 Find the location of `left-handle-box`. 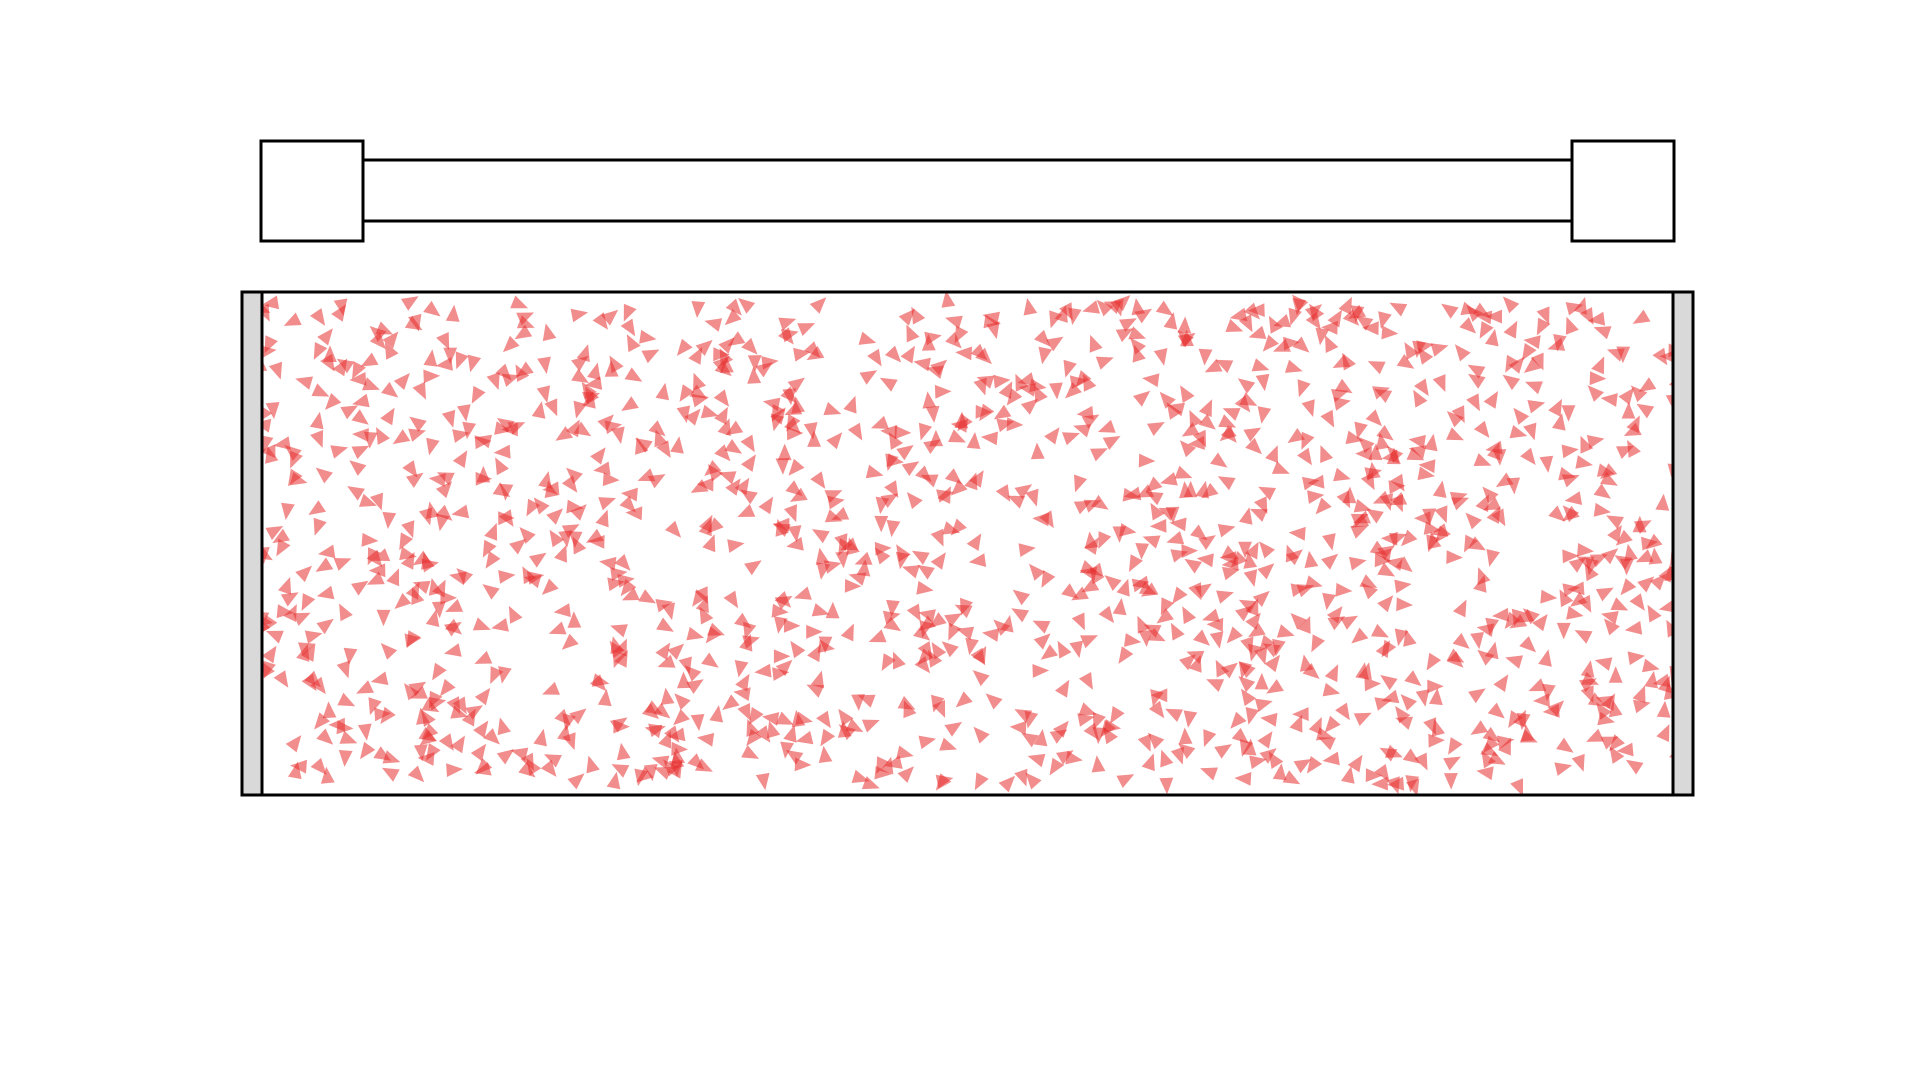

left-handle-box is located at coordinates (312, 191).